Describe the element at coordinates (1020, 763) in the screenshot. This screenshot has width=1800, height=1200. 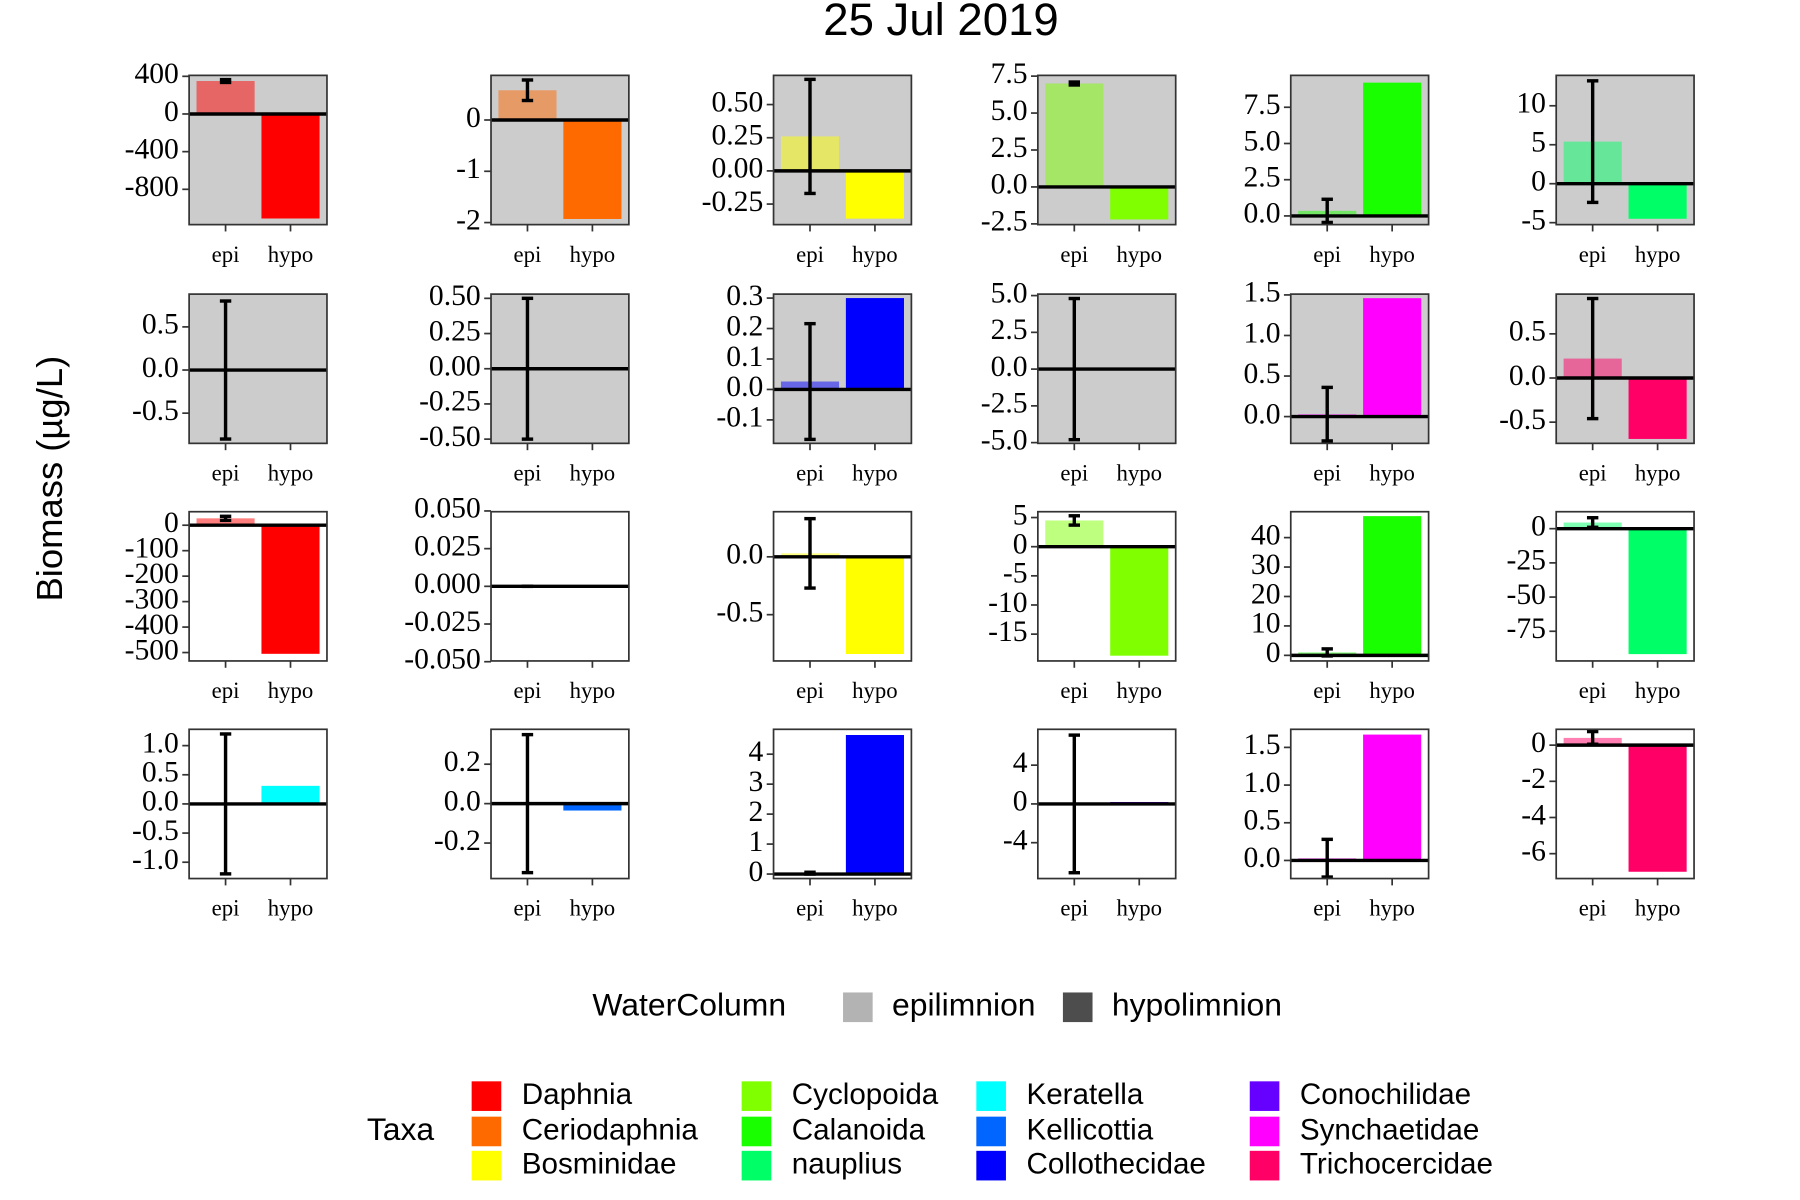
I see `y-tick-label: 4` at that location.